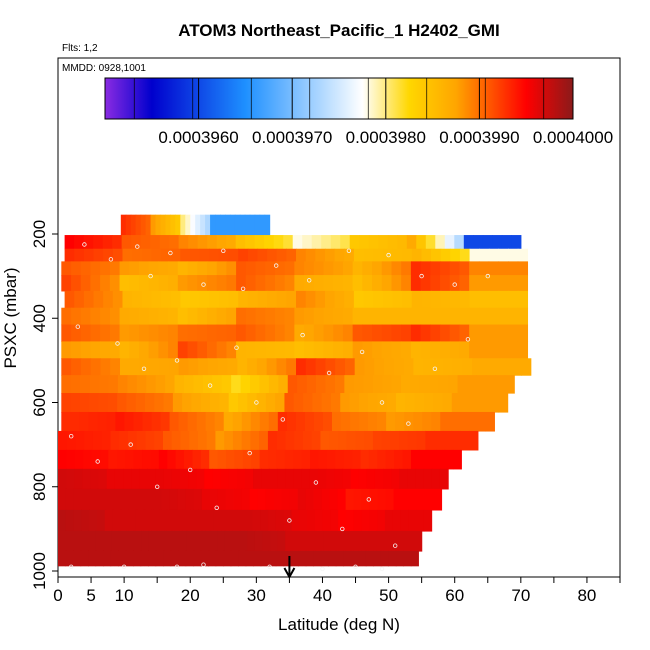 This screenshot has width=650, height=650. What do you see at coordinates (339, 30) in the screenshot?
I see `chart-title: ATOM3 Northeast_Pacific_1 H2402_GMI` at bounding box center [339, 30].